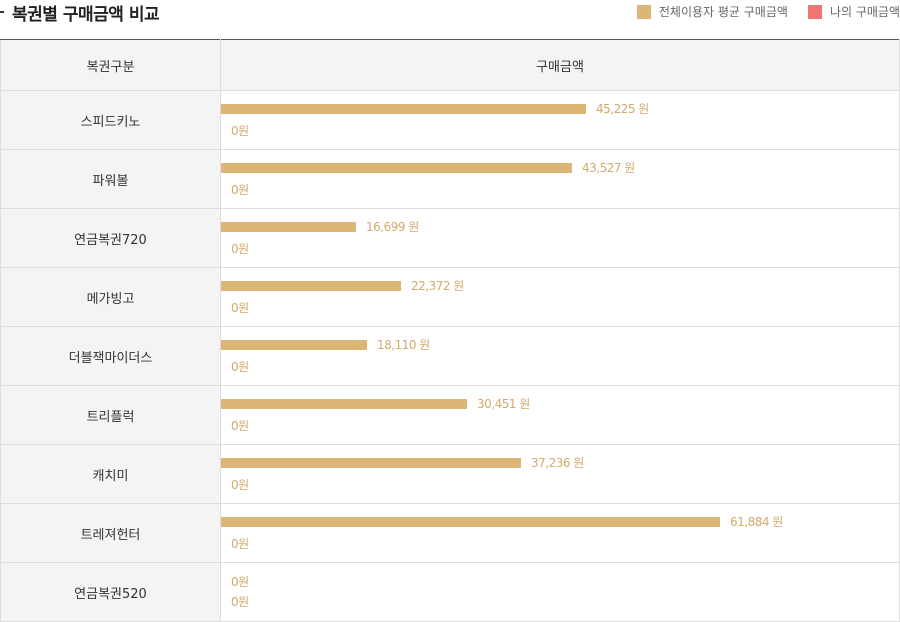  I want to click on average-value-label: 22,372 원, so click(437, 286).